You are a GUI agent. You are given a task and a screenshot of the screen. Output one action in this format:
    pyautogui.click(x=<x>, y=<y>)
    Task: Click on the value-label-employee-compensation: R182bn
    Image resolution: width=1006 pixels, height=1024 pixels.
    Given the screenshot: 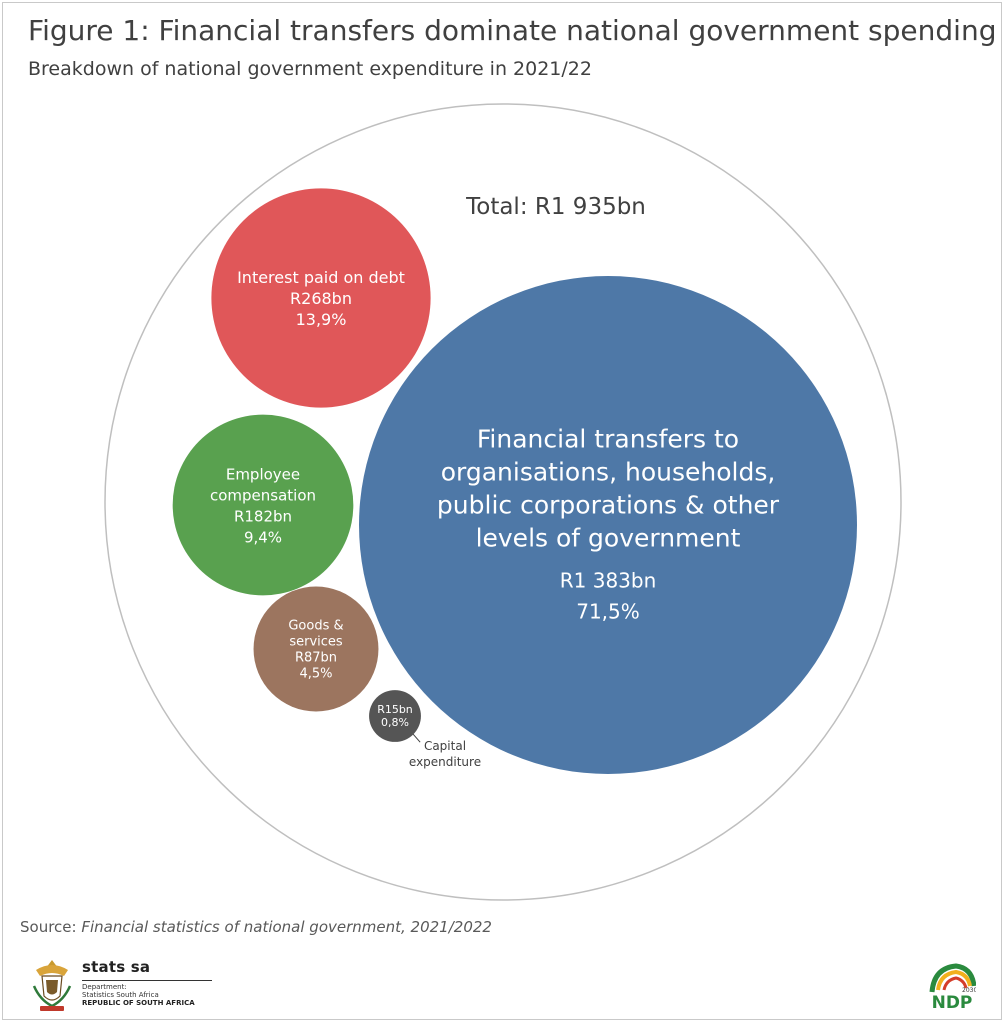 What is the action you would take?
    pyautogui.click(x=263, y=516)
    